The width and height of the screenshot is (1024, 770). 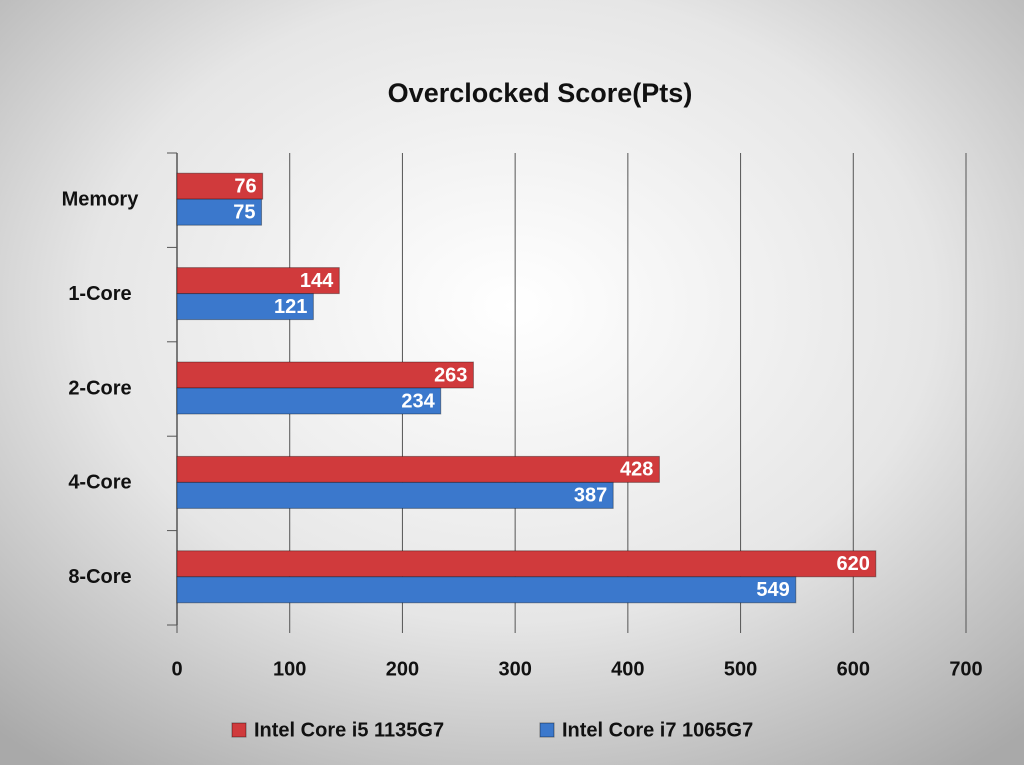 What do you see at coordinates (99, 577) in the screenshot?
I see `y-tick-label: 8-Core` at bounding box center [99, 577].